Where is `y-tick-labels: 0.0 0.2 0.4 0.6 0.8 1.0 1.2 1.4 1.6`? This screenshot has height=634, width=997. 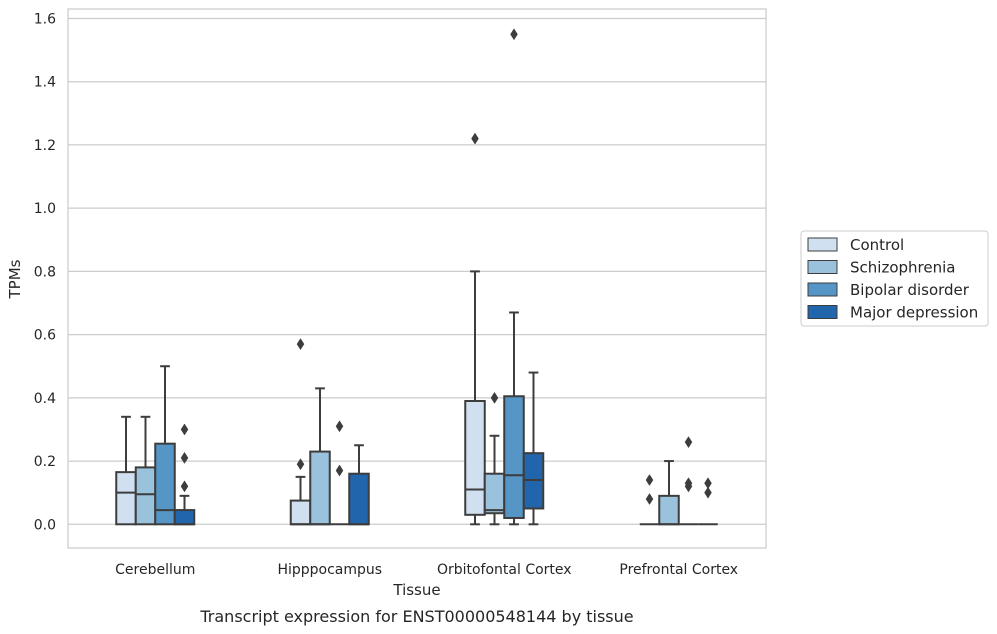
y-tick-labels: 0.0 0.2 0.4 0.6 0.8 1.0 1.2 1.4 1.6 is located at coordinates (45, 272).